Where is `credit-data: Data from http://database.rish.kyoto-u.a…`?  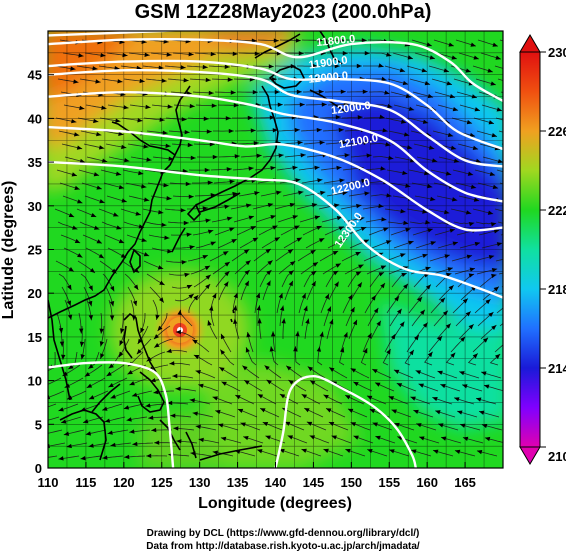 credit-data: Data from http://database.rish.kyoto-u.a… is located at coordinates (283, 546).